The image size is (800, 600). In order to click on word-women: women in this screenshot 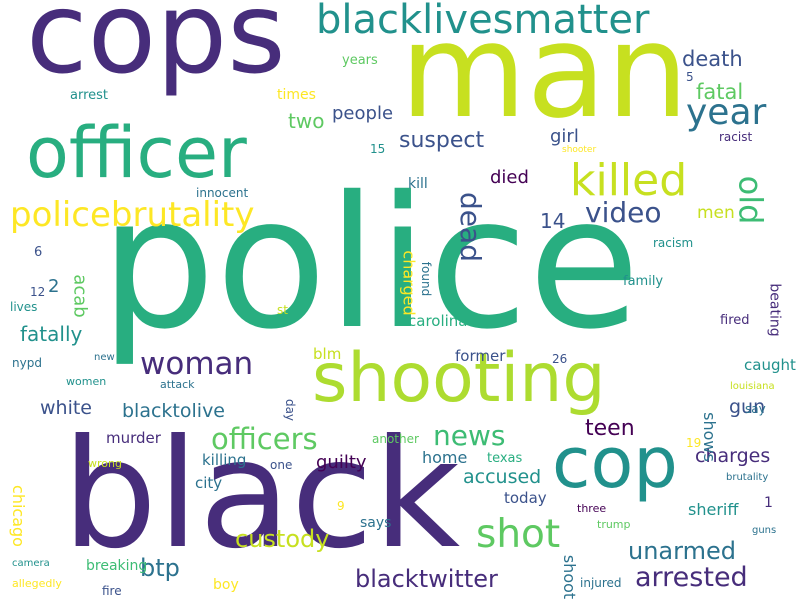, I will do `click(86, 381)`.